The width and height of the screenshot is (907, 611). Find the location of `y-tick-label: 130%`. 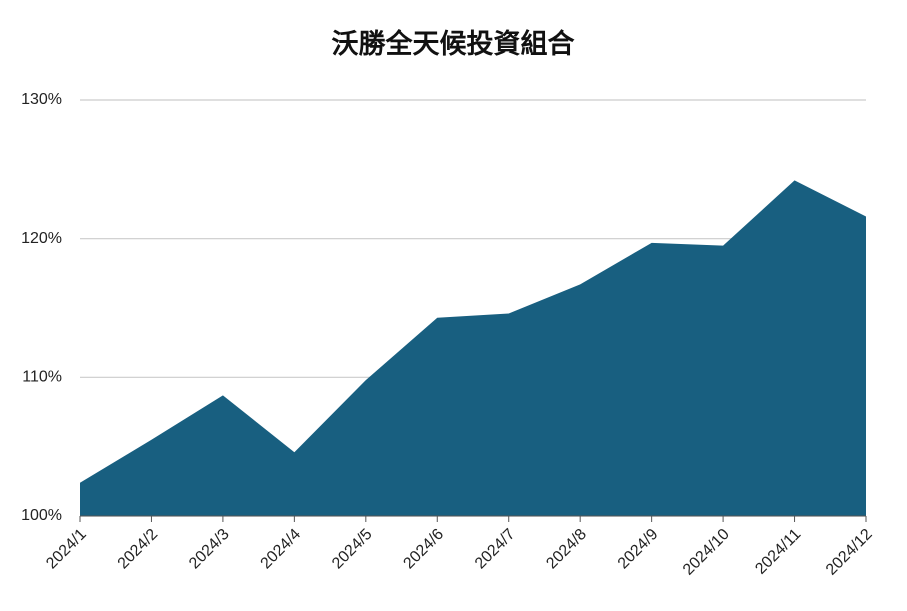

y-tick-label: 130% is located at coordinates (41, 99).